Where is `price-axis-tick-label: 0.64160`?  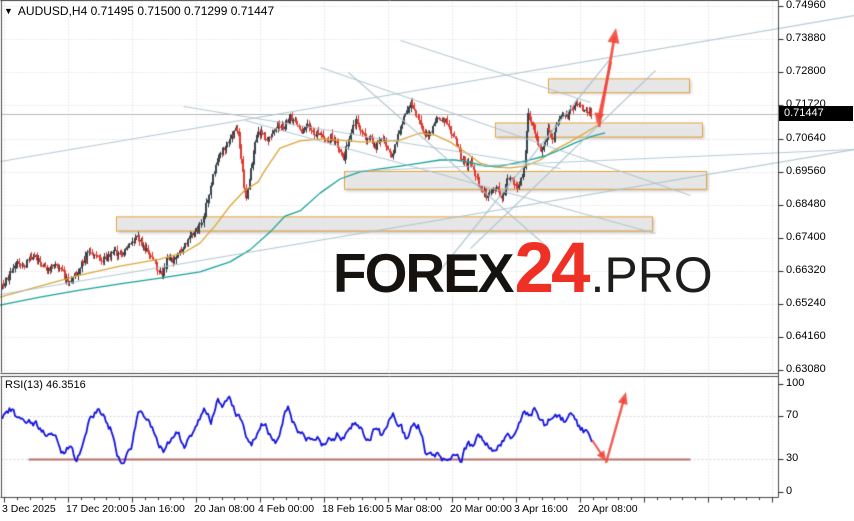 price-axis-tick-label: 0.64160 is located at coordinates (806, 336).